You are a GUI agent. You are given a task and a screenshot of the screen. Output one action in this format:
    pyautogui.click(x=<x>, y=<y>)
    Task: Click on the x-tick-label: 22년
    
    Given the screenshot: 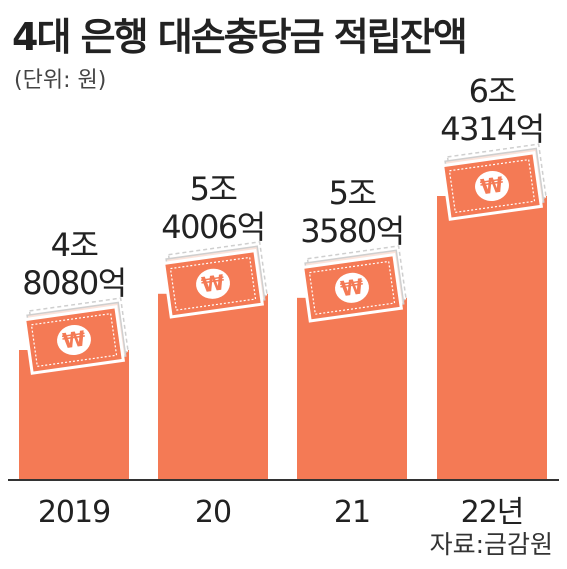 What is the action you would take?
    pyautogui.click(x=492, y=512)
    